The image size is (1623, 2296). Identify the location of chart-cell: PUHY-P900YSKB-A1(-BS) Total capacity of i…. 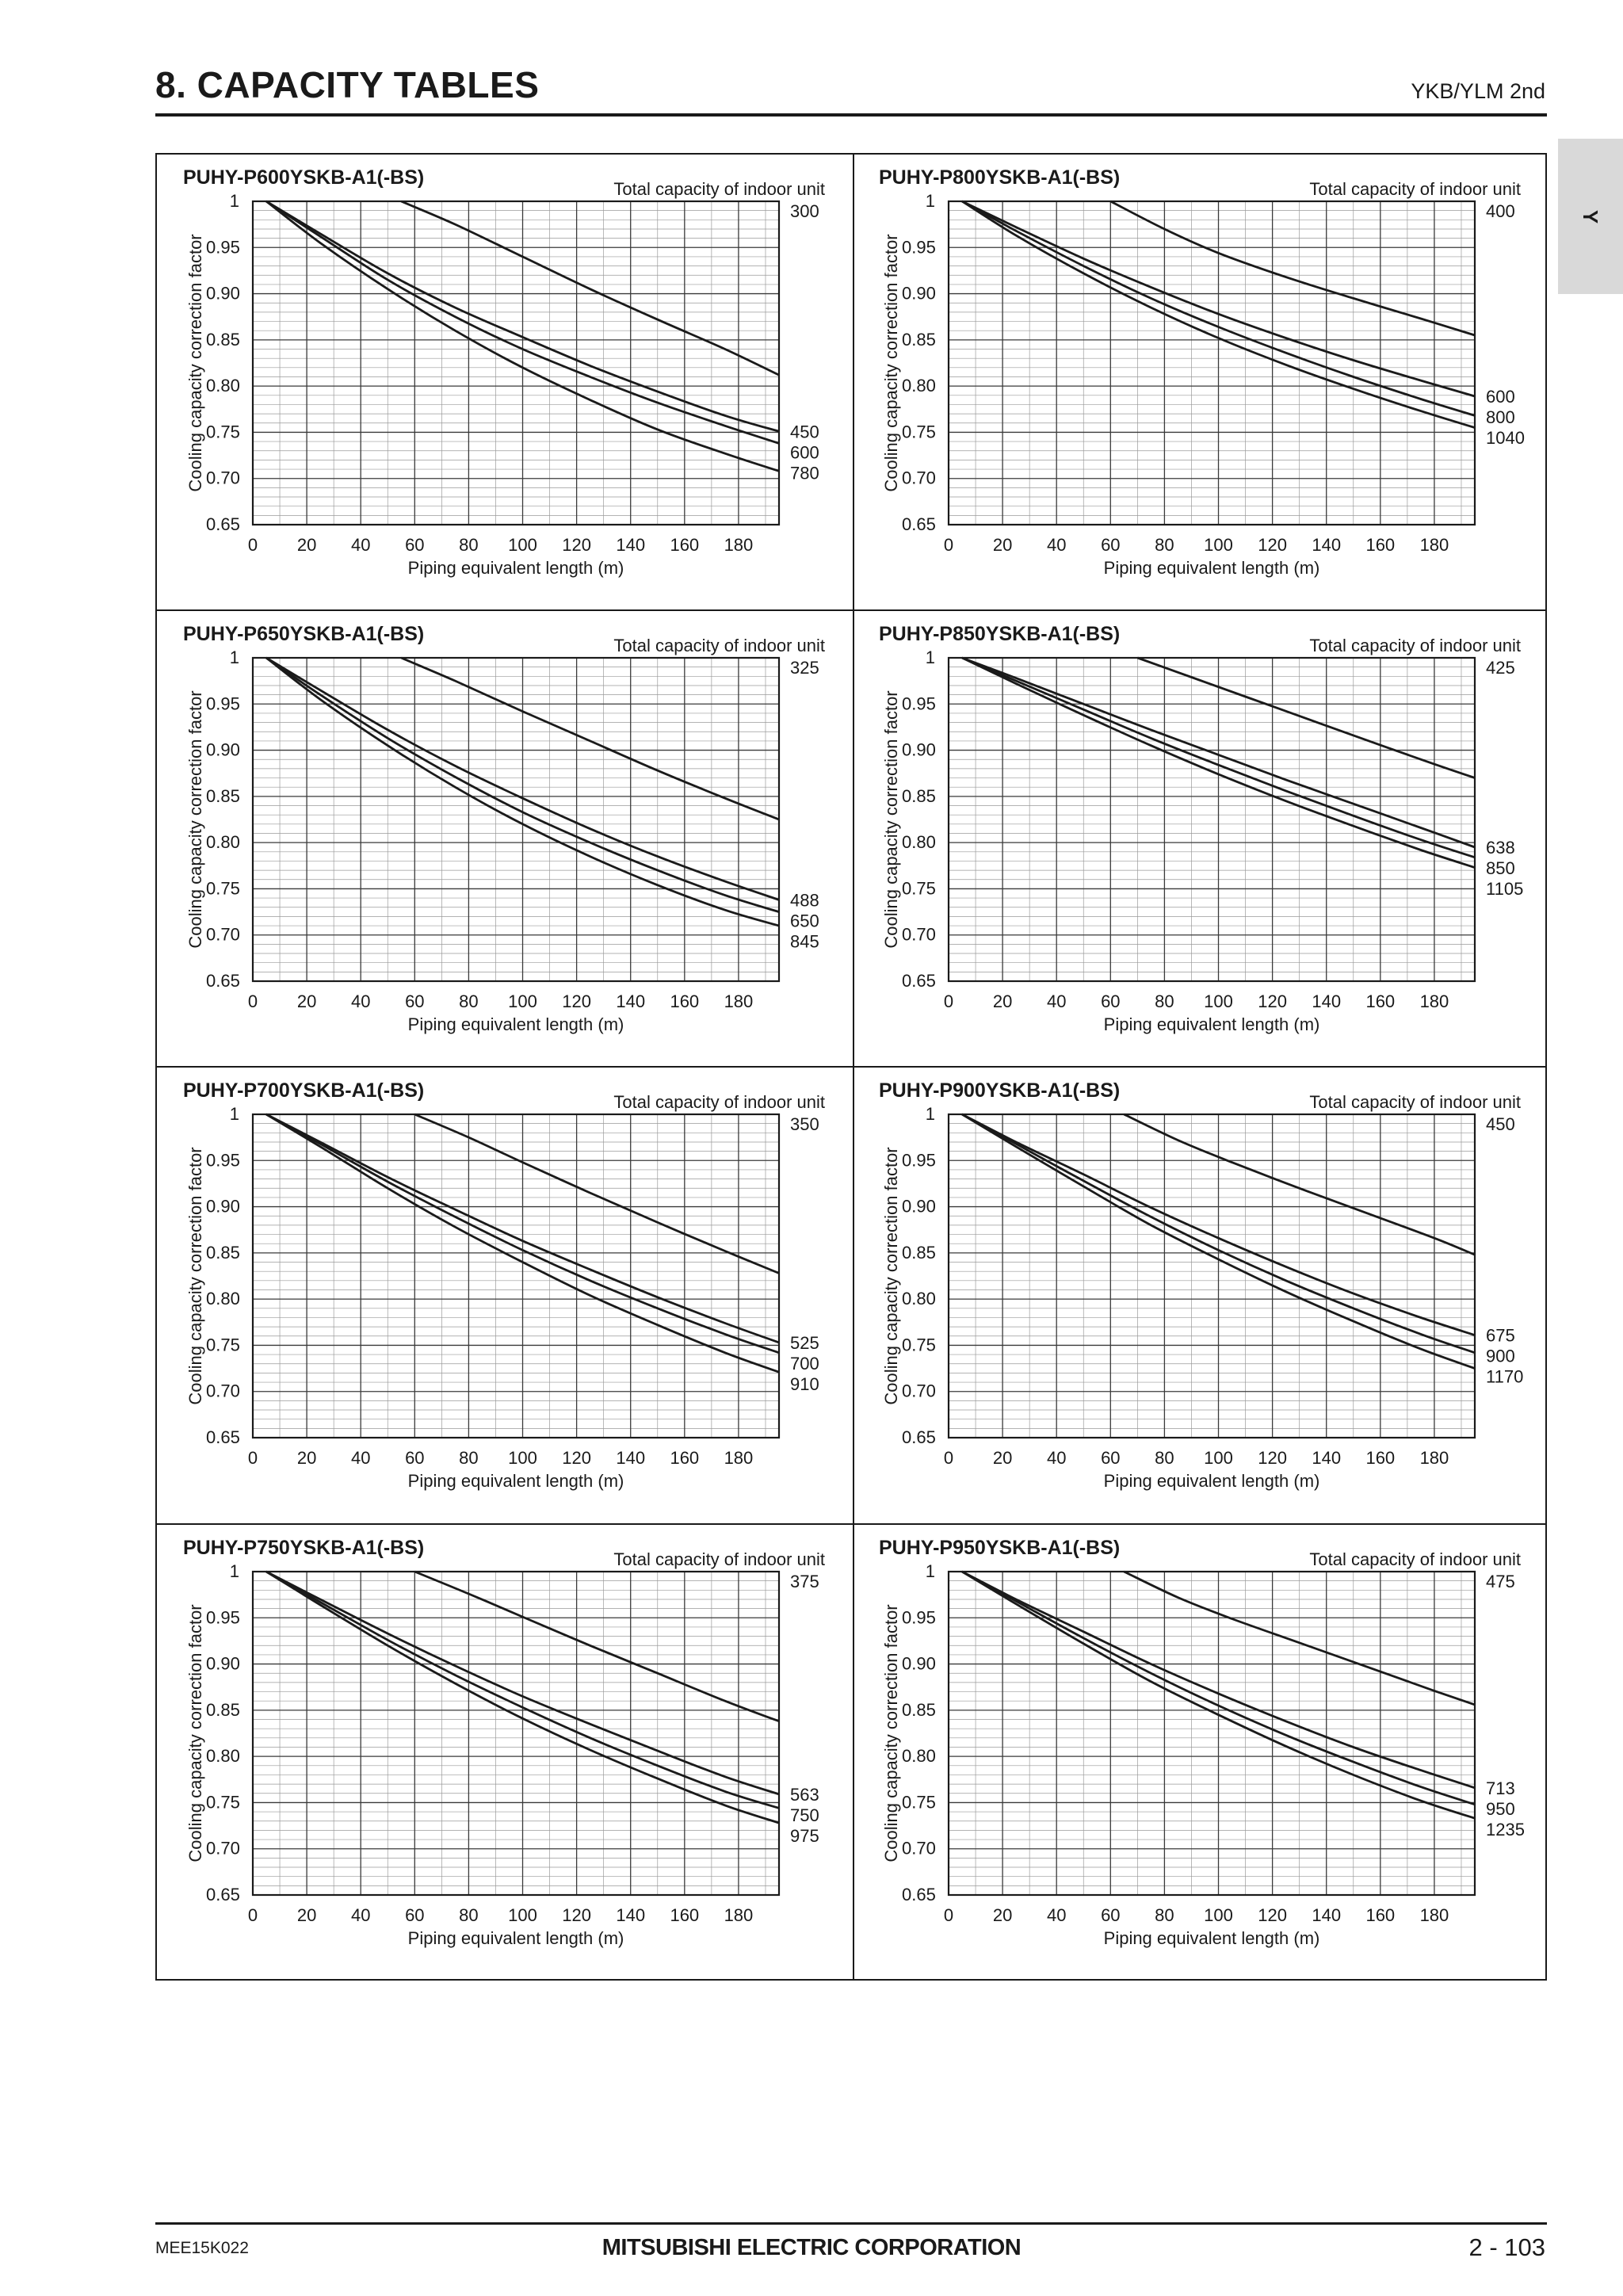
(1200, 1295).